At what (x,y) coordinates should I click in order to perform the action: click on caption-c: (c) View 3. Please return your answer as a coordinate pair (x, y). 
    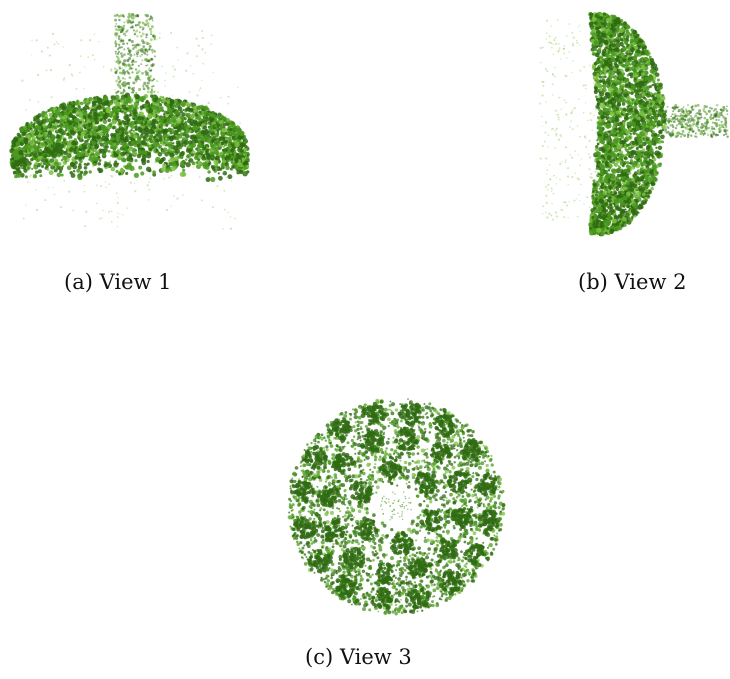
    Looking at the image, I should click on (358, 657).